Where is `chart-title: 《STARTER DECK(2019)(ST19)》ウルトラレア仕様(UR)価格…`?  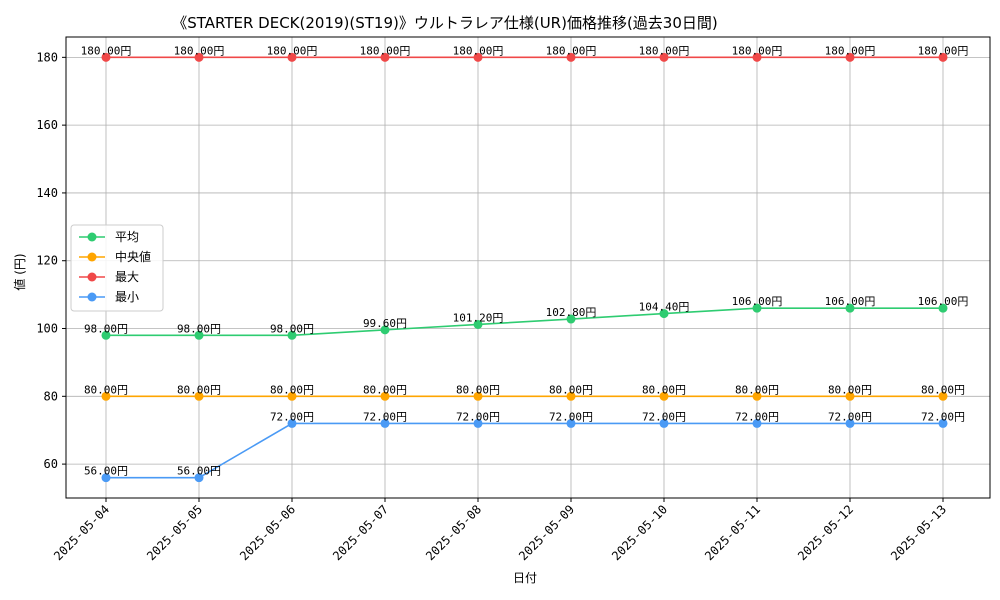 chart-title: 《STARTER DECK(2019)(ST19)》ウルトラレア仕様(UR)価格… is located at coordinates (445, 23).